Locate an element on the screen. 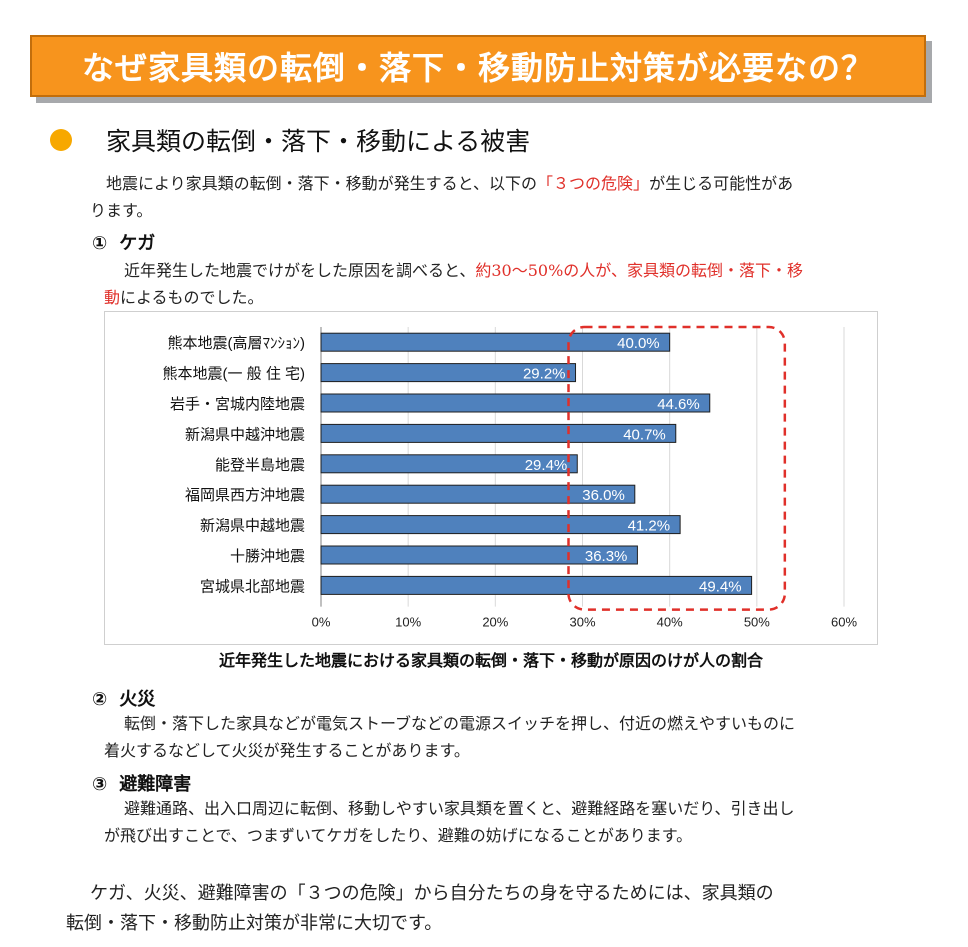 The width and height of the screenshot is (968, 947). chart-category-label: 福岡県西方沖地震 is located at coordinates (245, 495).